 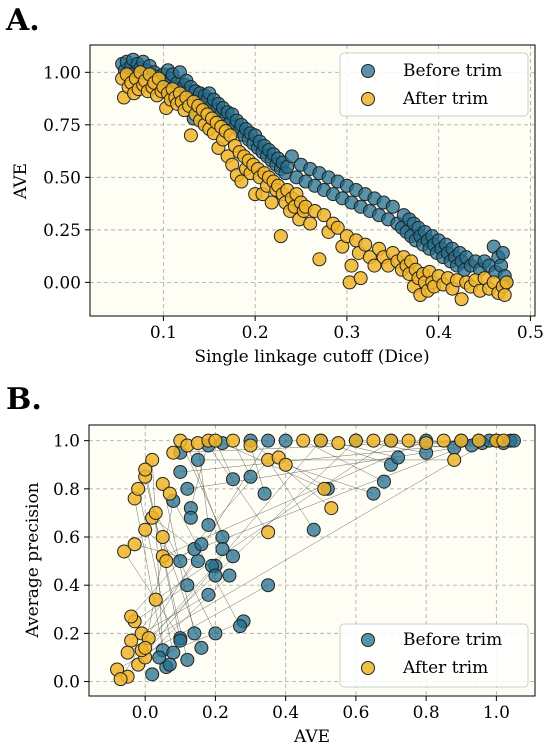 What do you see at coordinates (22, 20) in the screenshot?
I see `panel-a-letter: A.` at bounding box center [22, 20].